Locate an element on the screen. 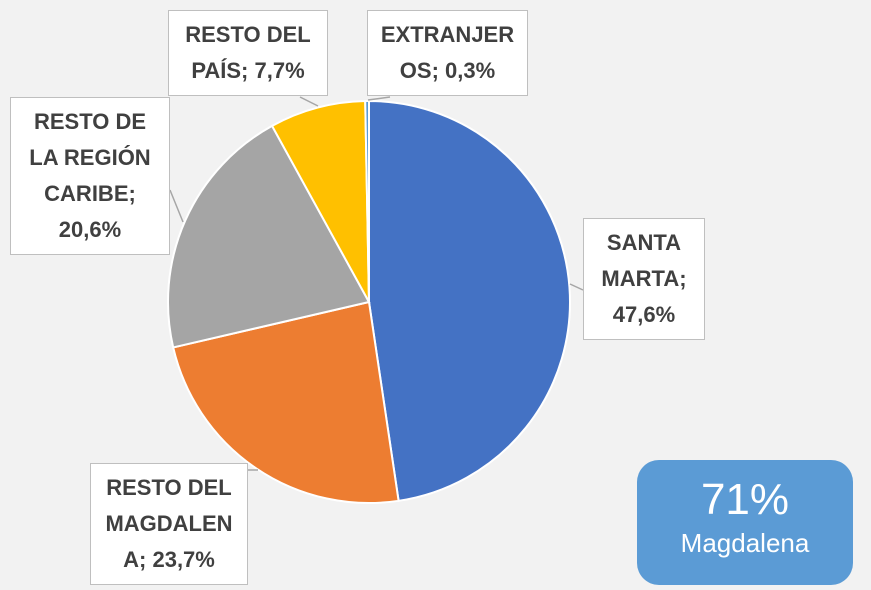 Image resolution: width=871 pixels, height=590 pixels. value-label: 20,6% is located at coordinates (90, 229).